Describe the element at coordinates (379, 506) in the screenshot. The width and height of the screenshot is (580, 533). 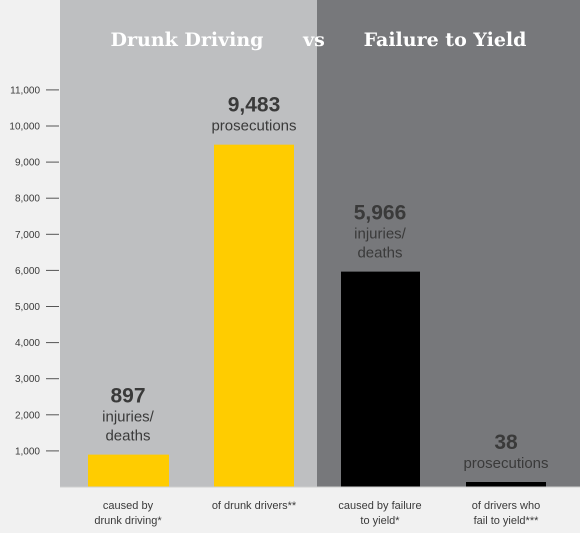
I see `category-label: caused by failure` at that location.